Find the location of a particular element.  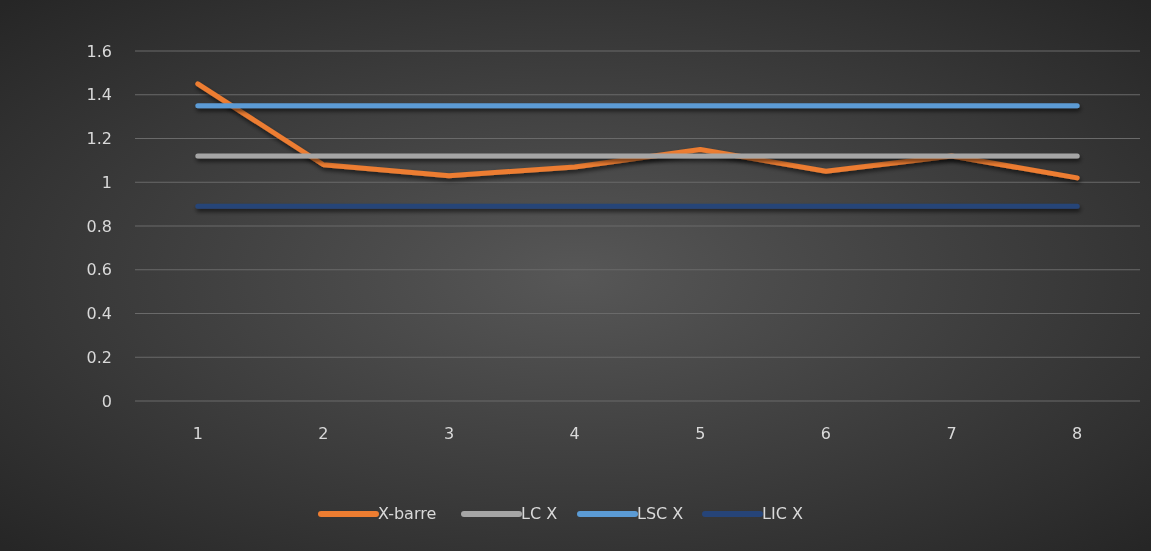

x-tick-label: 4 is located at coordinates (574, 433).